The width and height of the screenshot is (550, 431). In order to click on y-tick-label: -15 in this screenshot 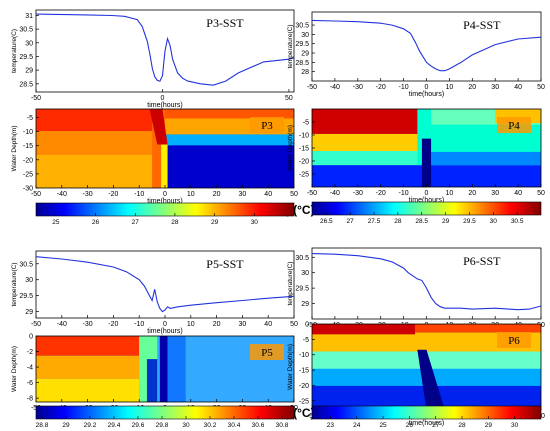, I will do `click(304, 371)`.